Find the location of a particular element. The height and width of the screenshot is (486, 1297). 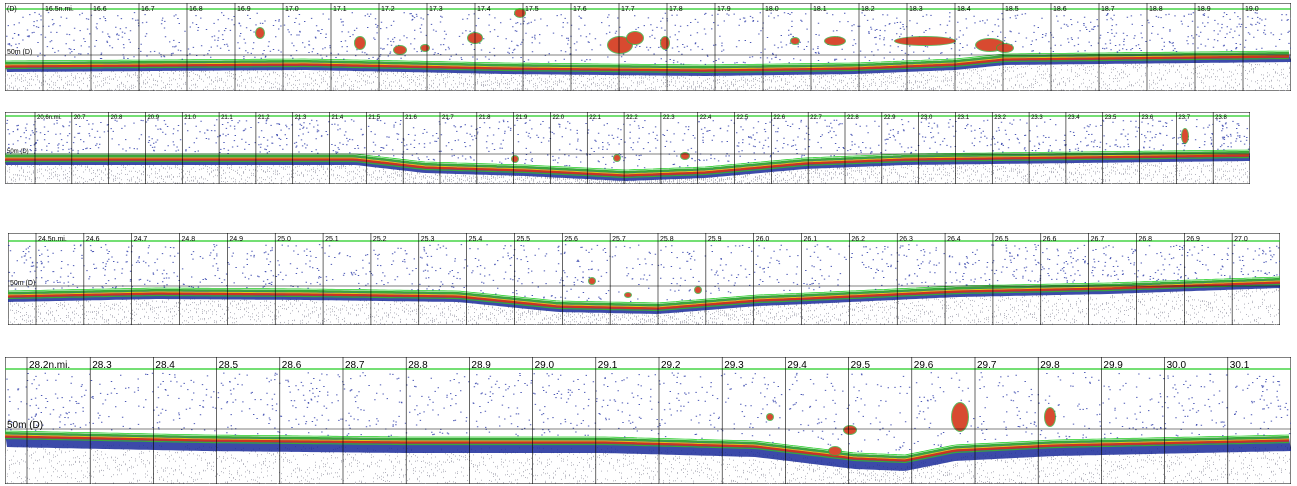

distance-label: 17.1 is located at coordinates (340, 9).